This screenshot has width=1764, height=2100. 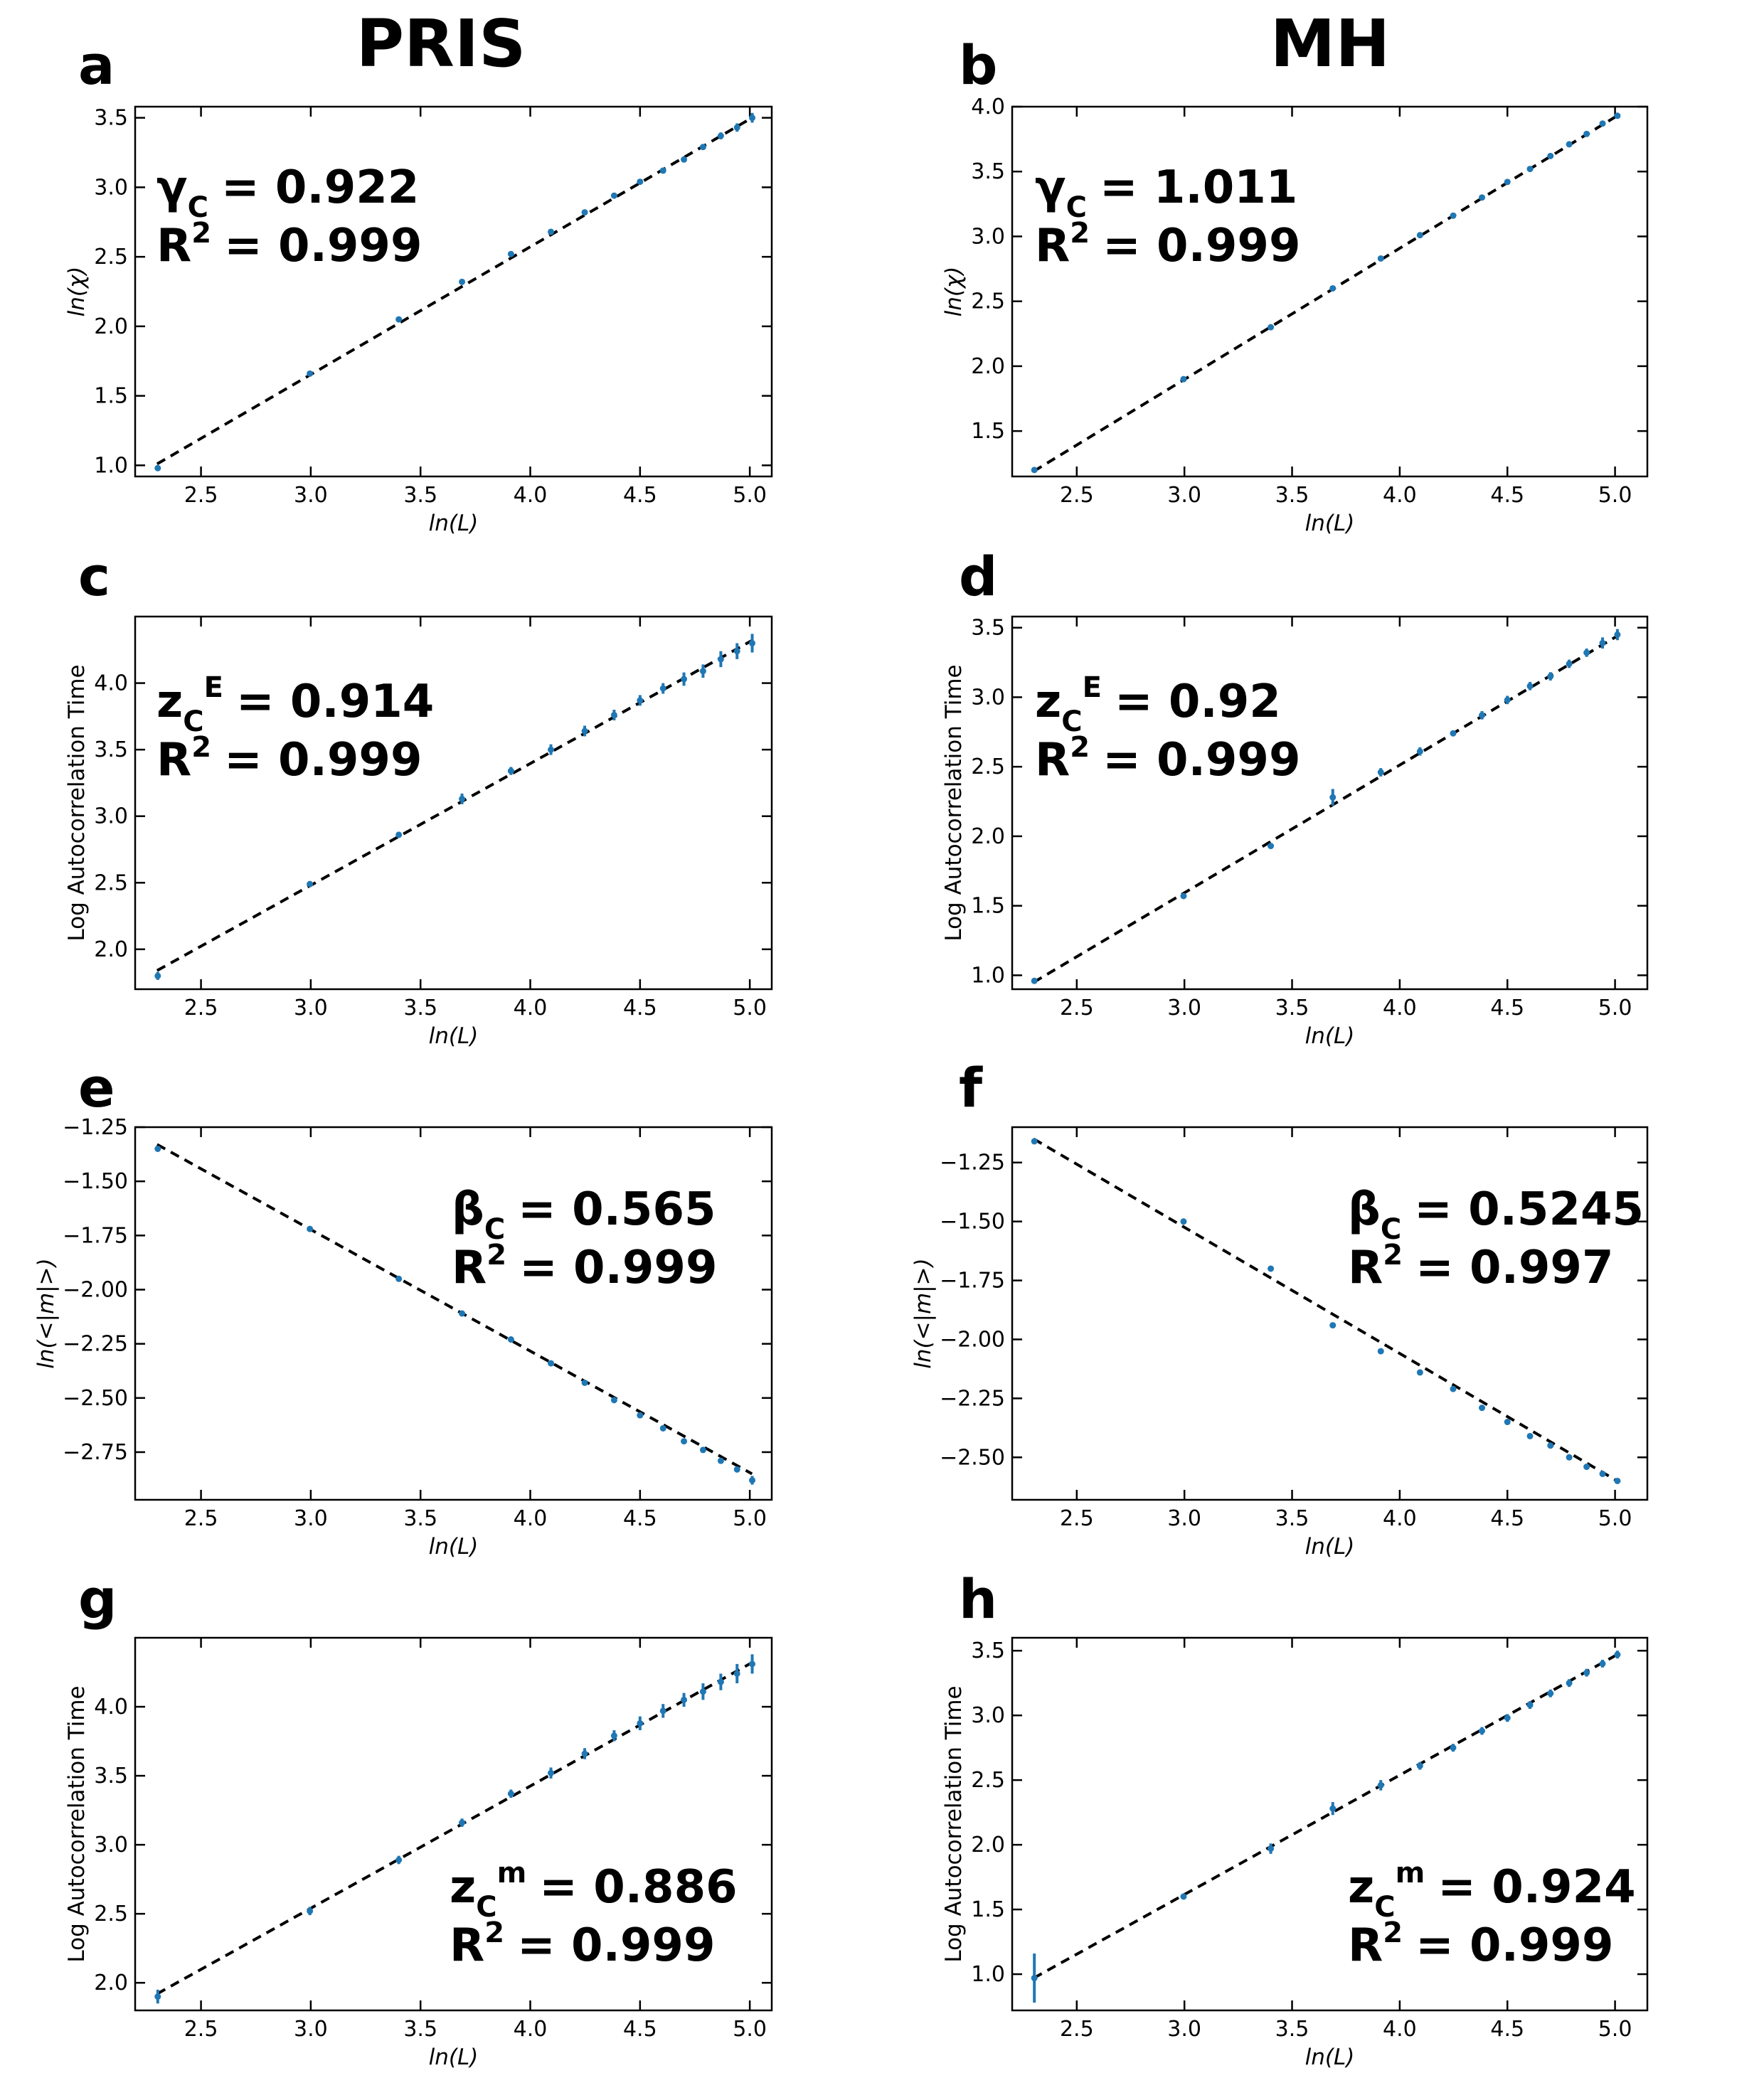 I want to click on panel-letter-b: b, so click(x=978, y=65).